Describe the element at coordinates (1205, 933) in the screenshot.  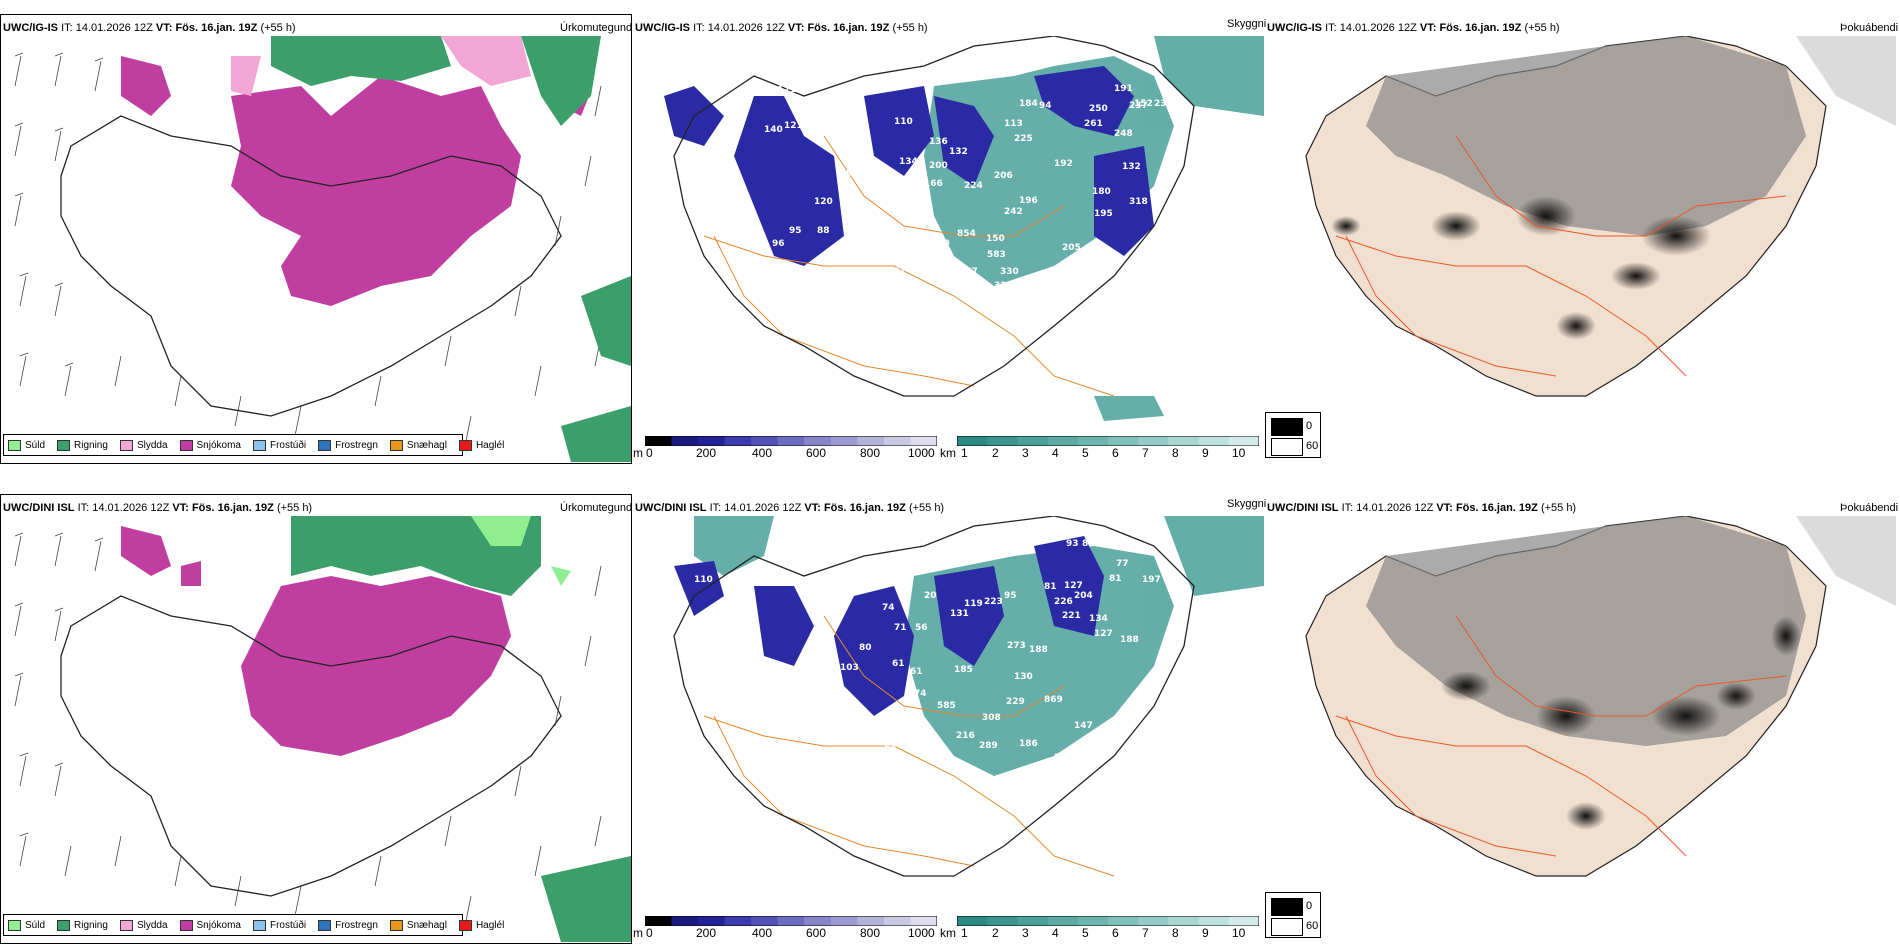
I see `visibility-tick: 9` at that location.